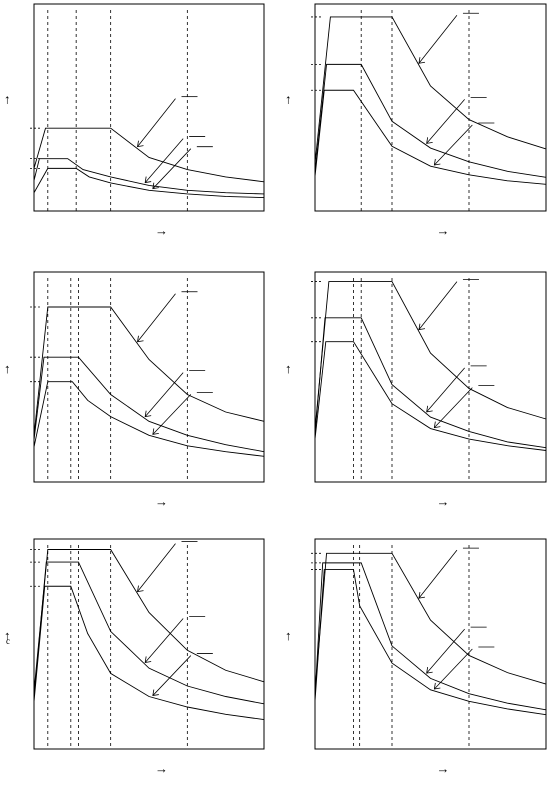  What do you see at coordinates (288, 99) in the screenshot?
I see `y-axis-arrow-2: ↑` at bounding box center [288, 99].